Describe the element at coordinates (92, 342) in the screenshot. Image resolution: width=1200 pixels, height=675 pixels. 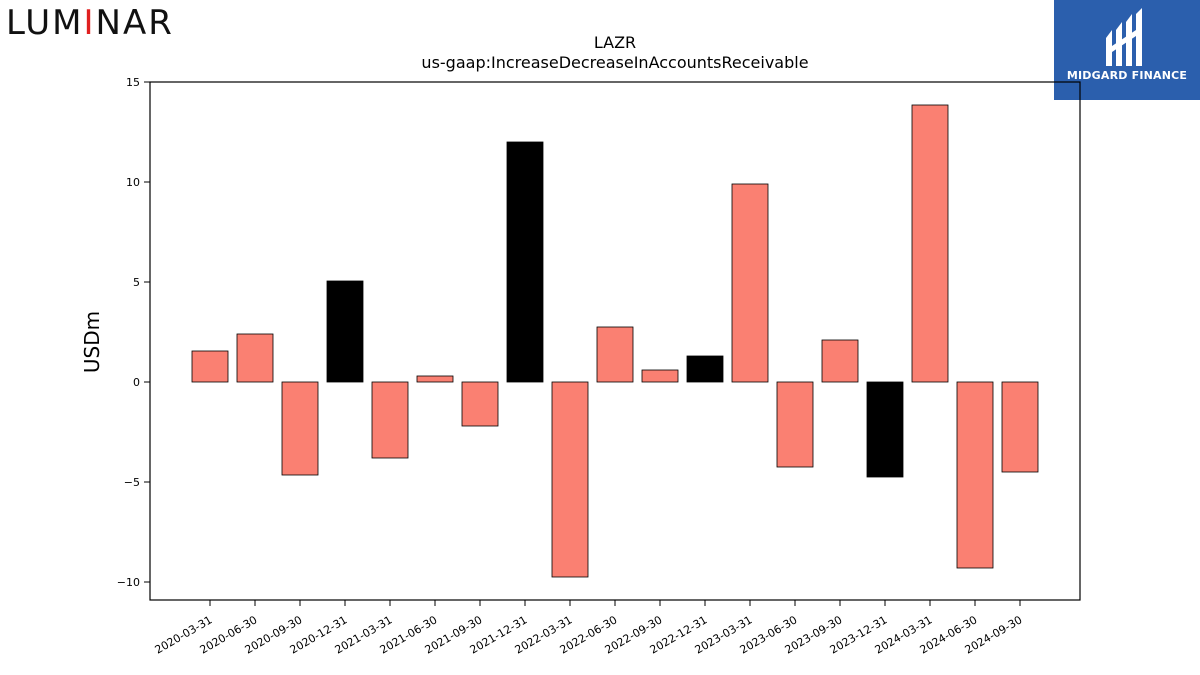
I see `y-axis-label: USDm` at that location.